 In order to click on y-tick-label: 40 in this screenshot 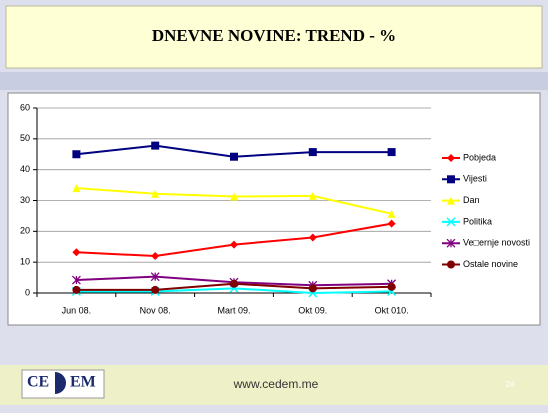, I will do `click(25, 169)`.